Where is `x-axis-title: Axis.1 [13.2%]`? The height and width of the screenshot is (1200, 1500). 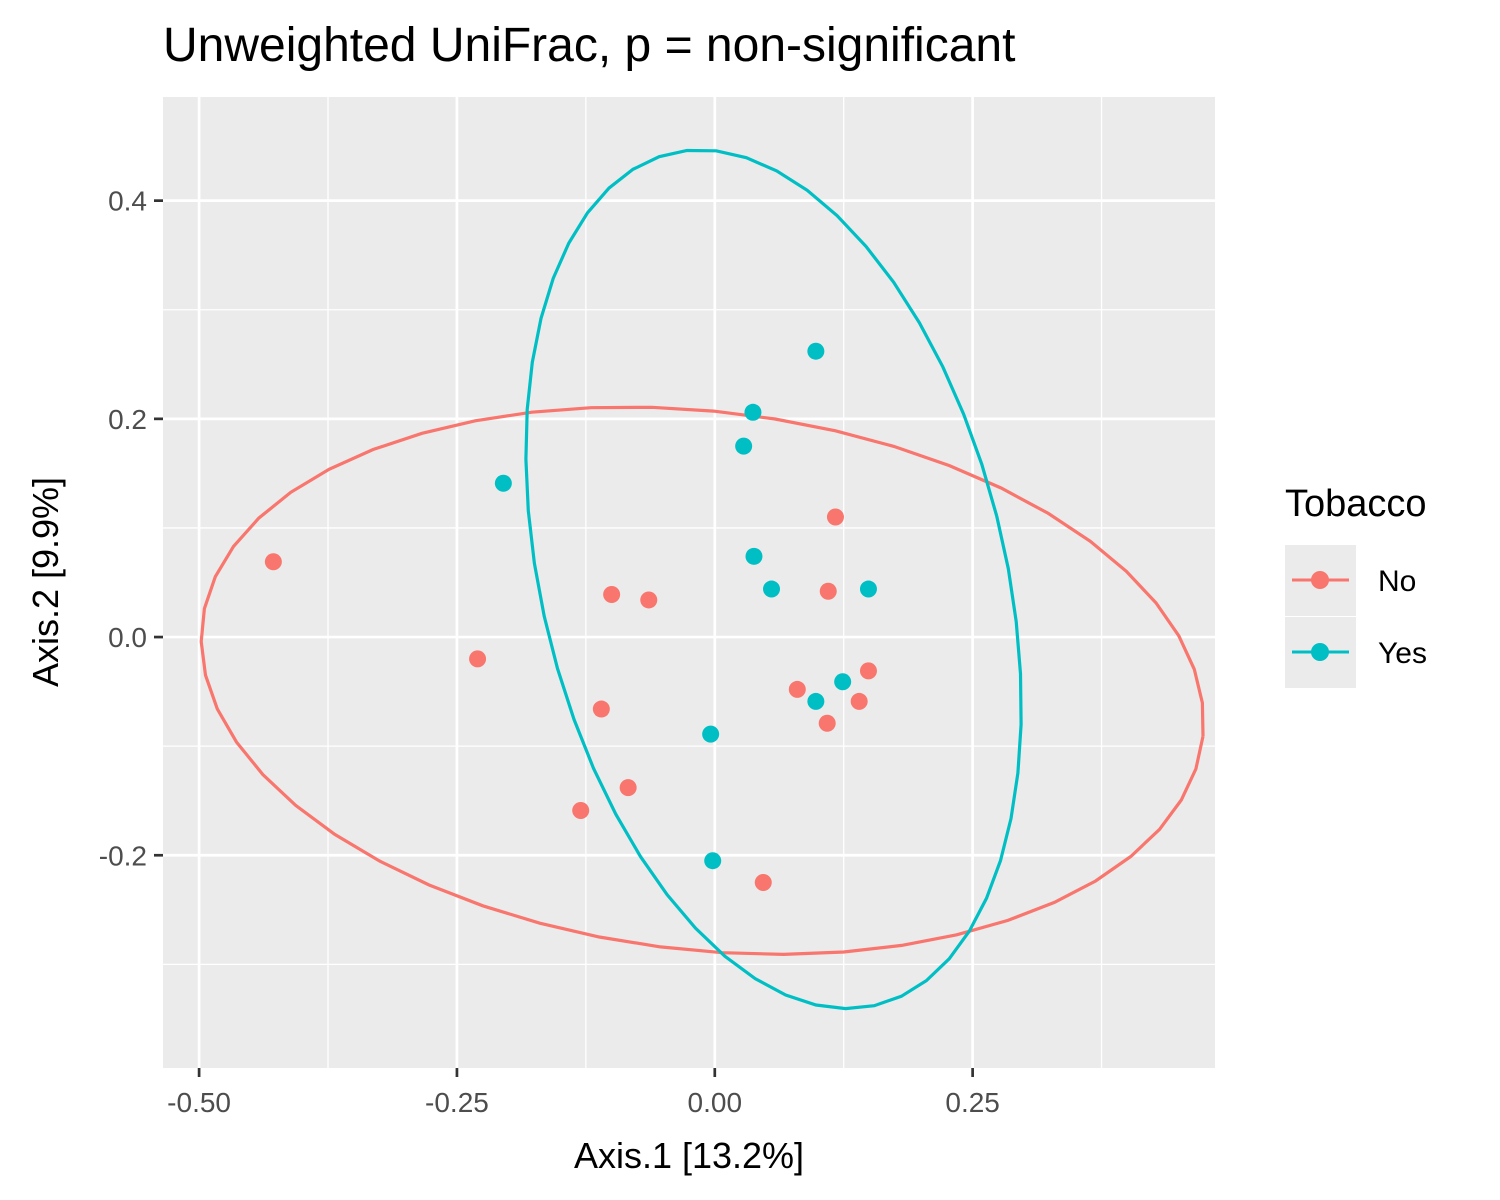
x-axis-title: Axis.1 [13.2%] is located at coordinates (689, 1155).